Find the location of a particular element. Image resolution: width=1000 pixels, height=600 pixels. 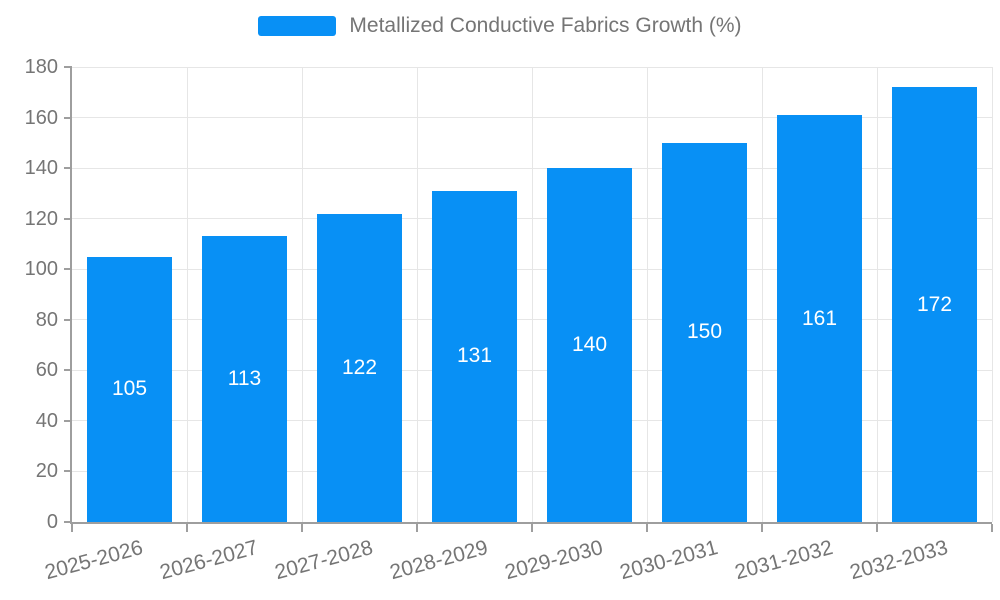

bar-value-label: 131 is located at coordinates (474, 356).